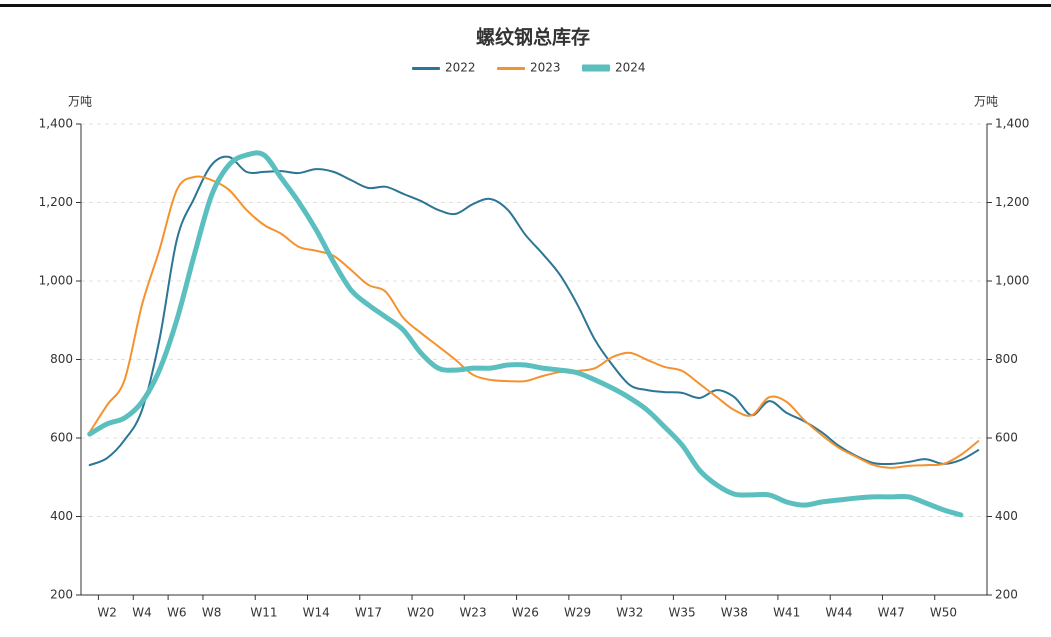 This screenshot has height=637, width=1051. Describe the element at coordinates (1006, 595) in the screenshot. I see `y2-tick-label: 200` at that location.